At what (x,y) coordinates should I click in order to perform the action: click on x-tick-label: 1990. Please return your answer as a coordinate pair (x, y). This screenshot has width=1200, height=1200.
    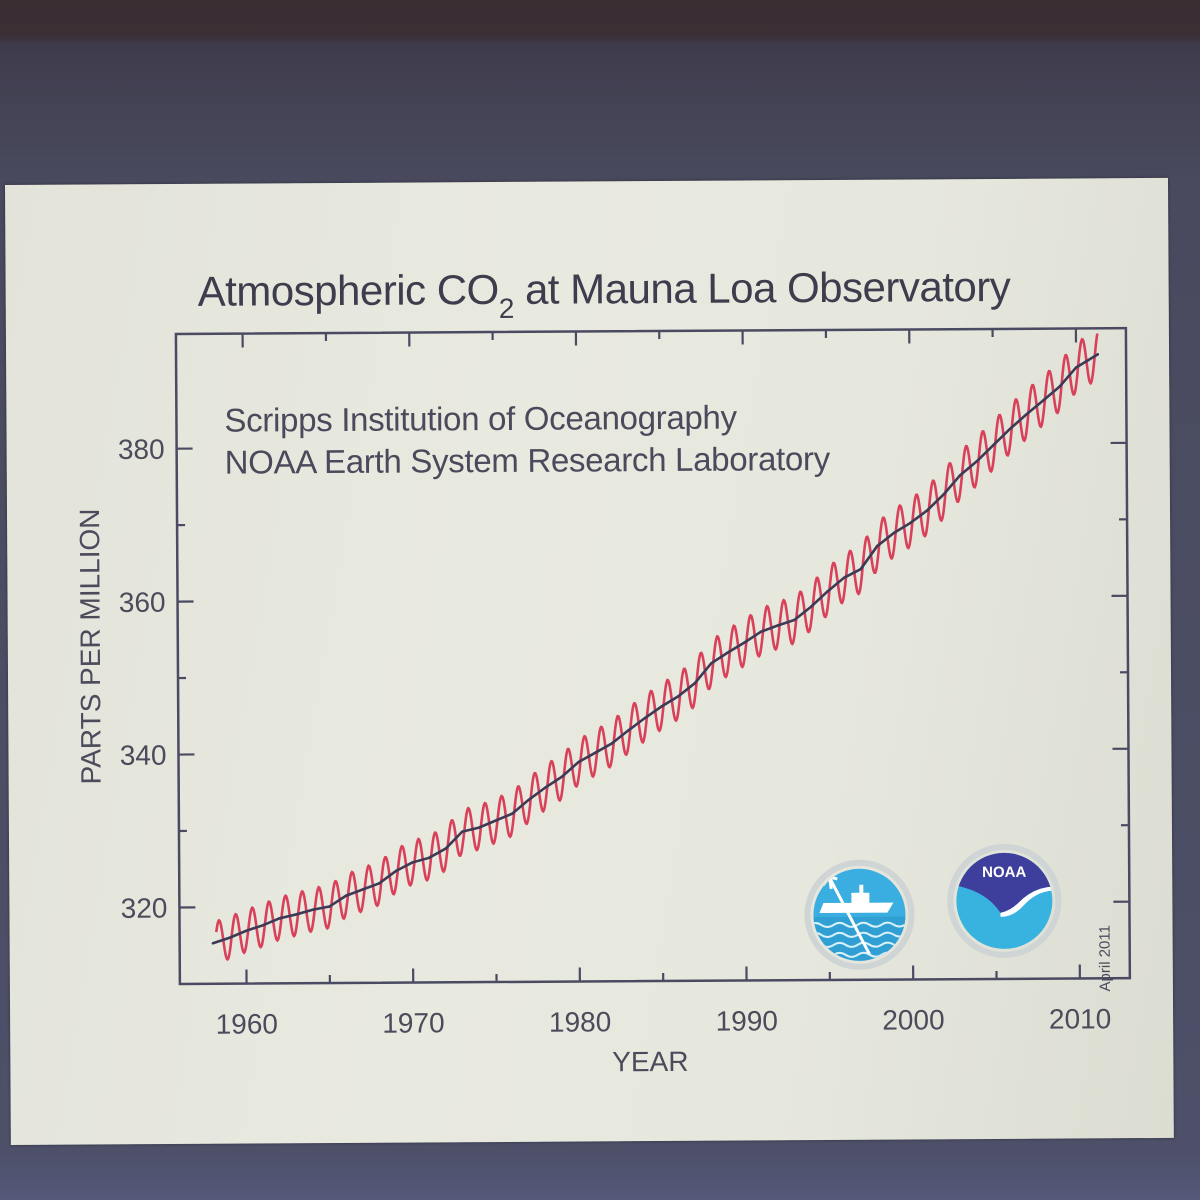
    Looking at the image, I should click on (747, 1020).